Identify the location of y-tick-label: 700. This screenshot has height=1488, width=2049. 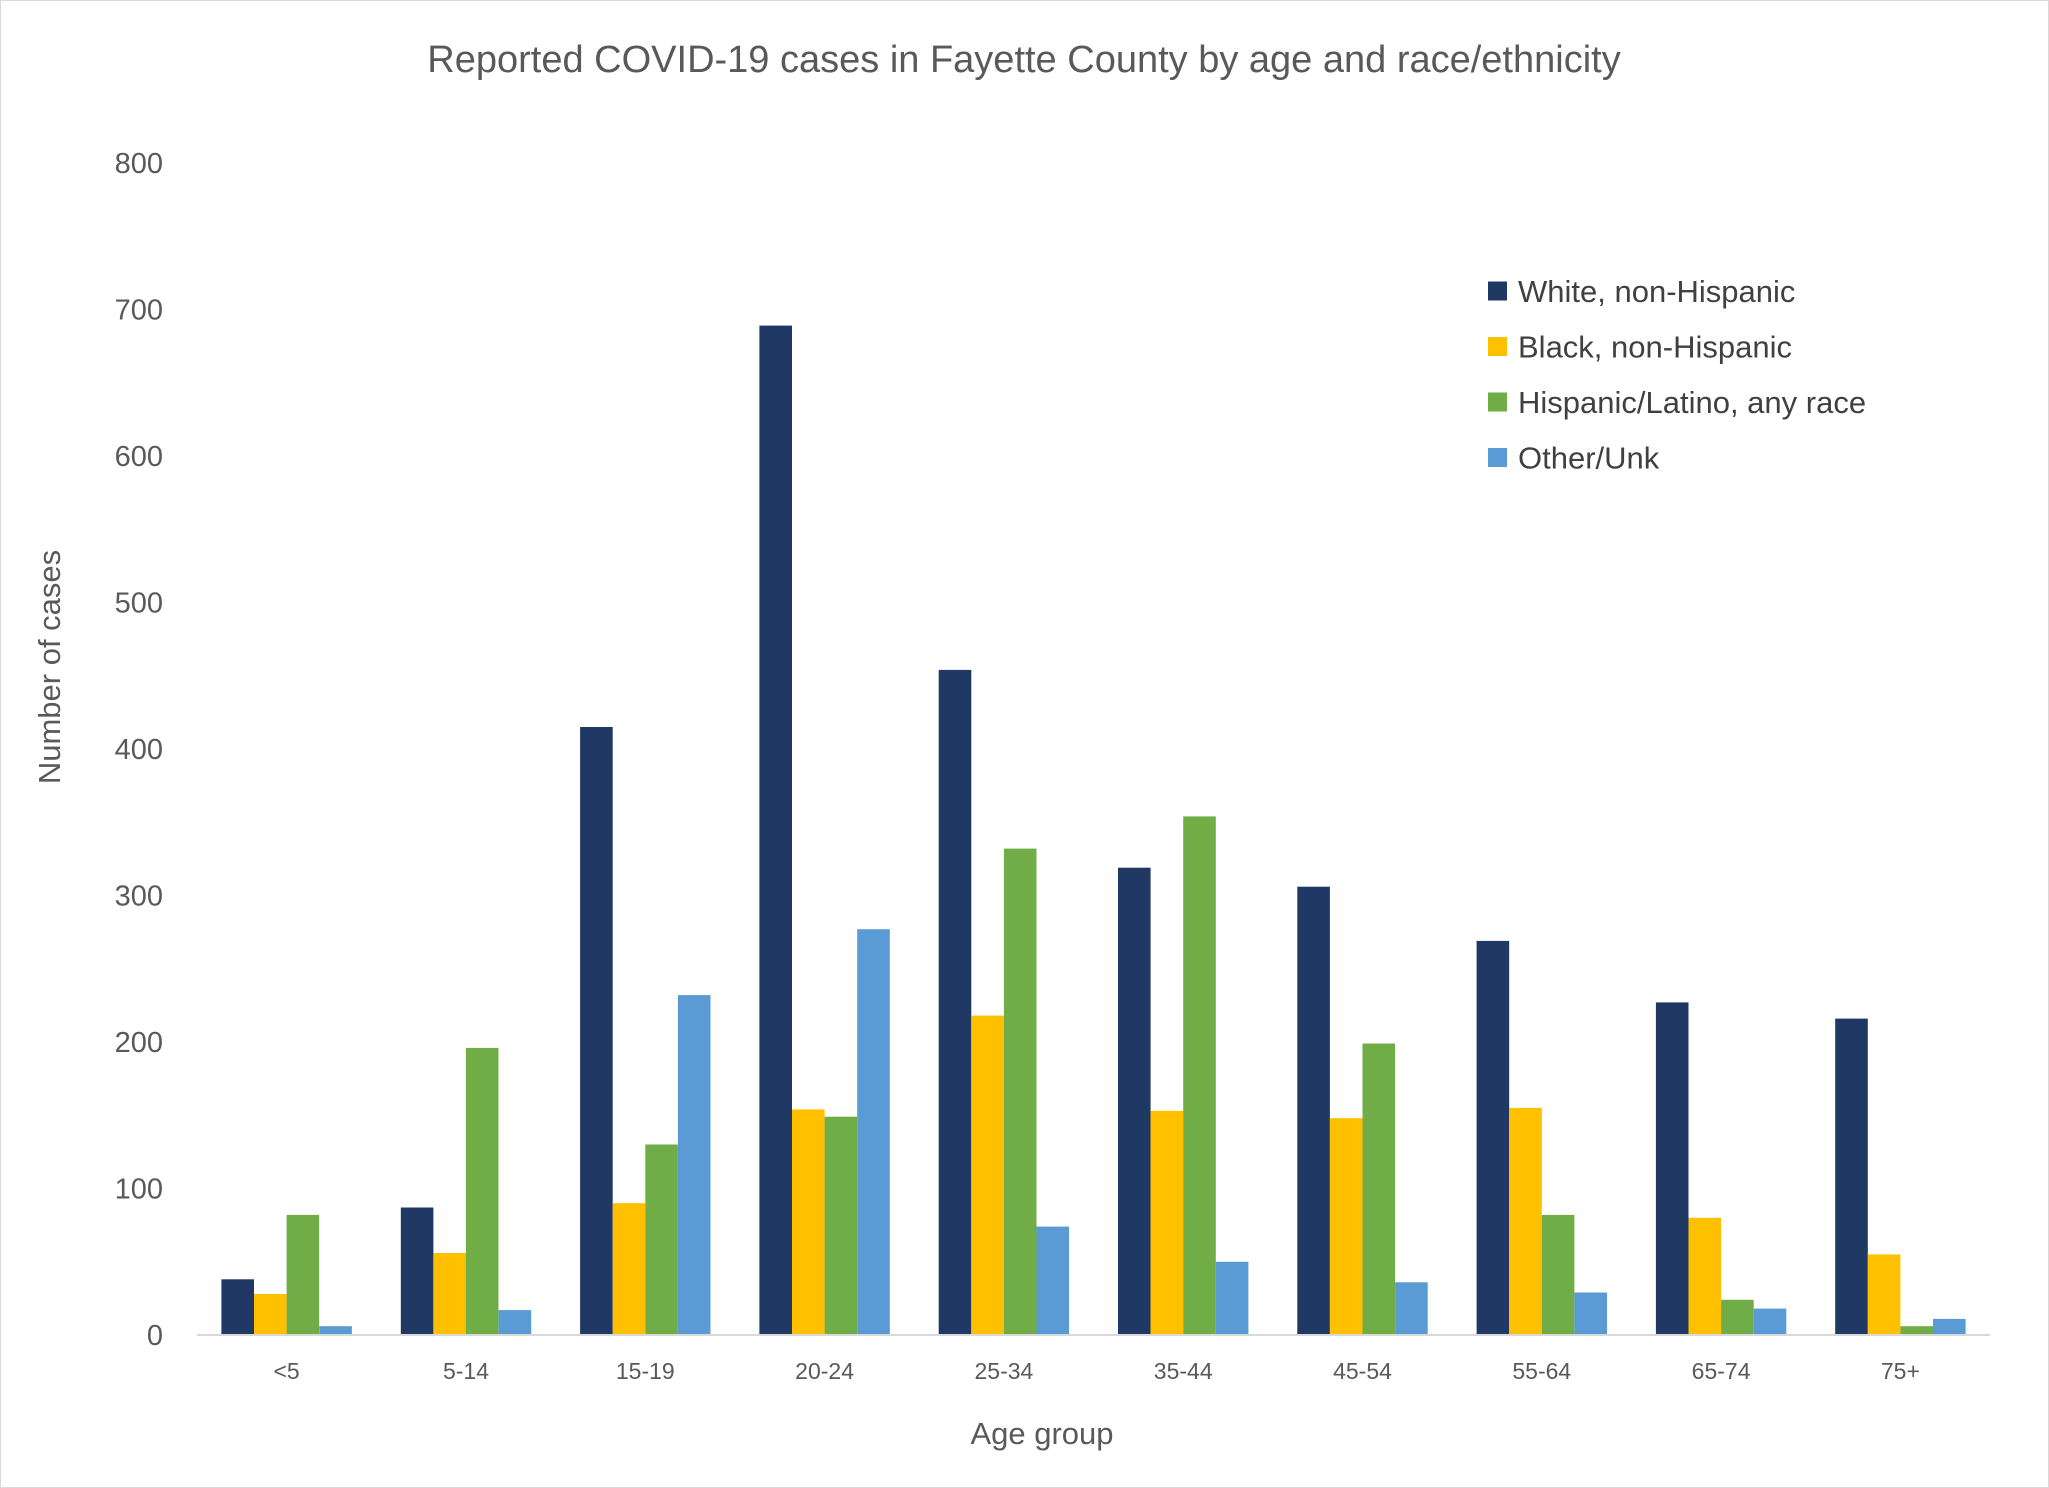
(139, 311).